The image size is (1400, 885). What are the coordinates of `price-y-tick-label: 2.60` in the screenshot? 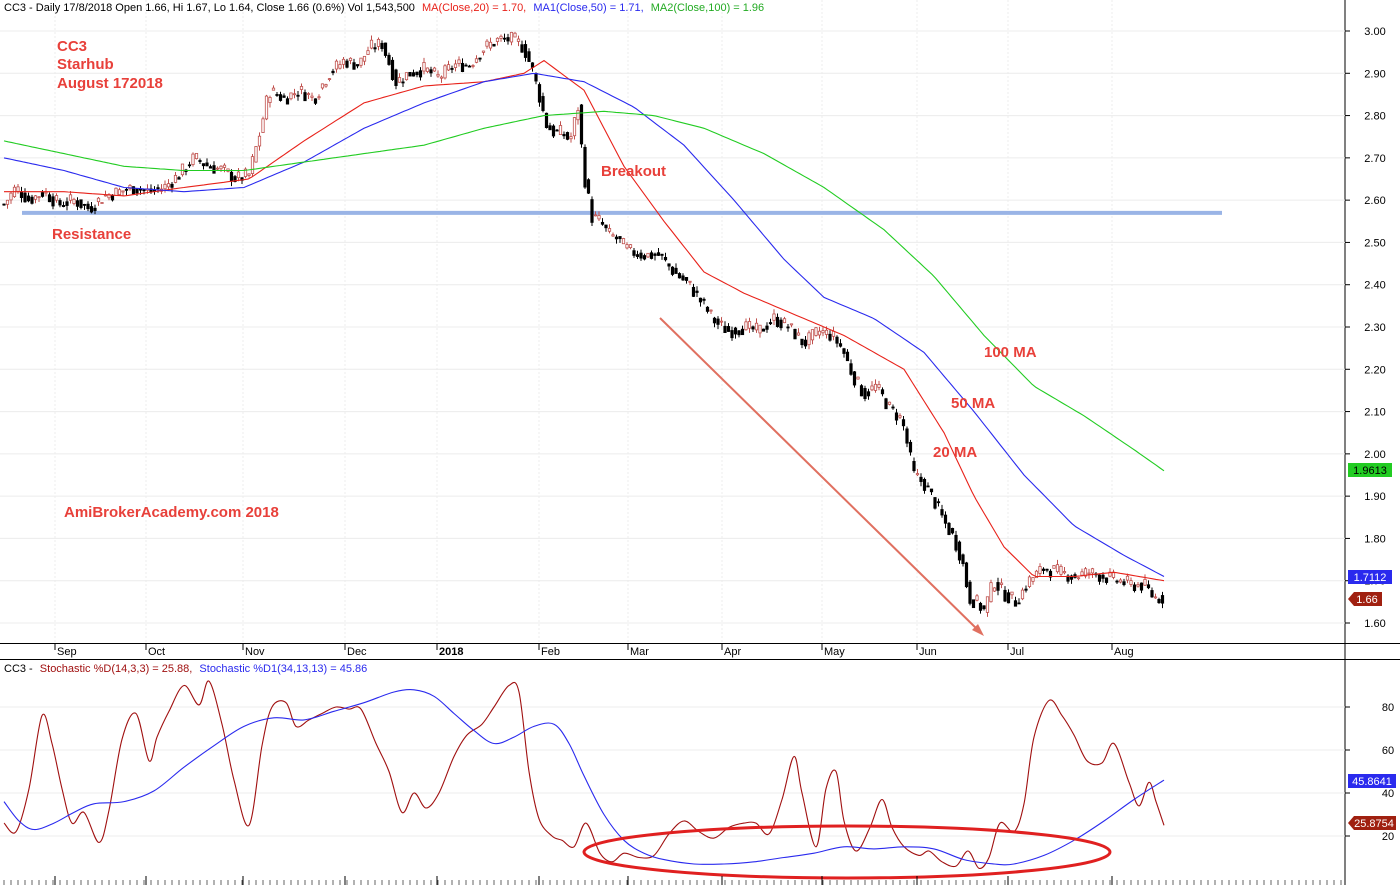 It's located at (1374, 201).